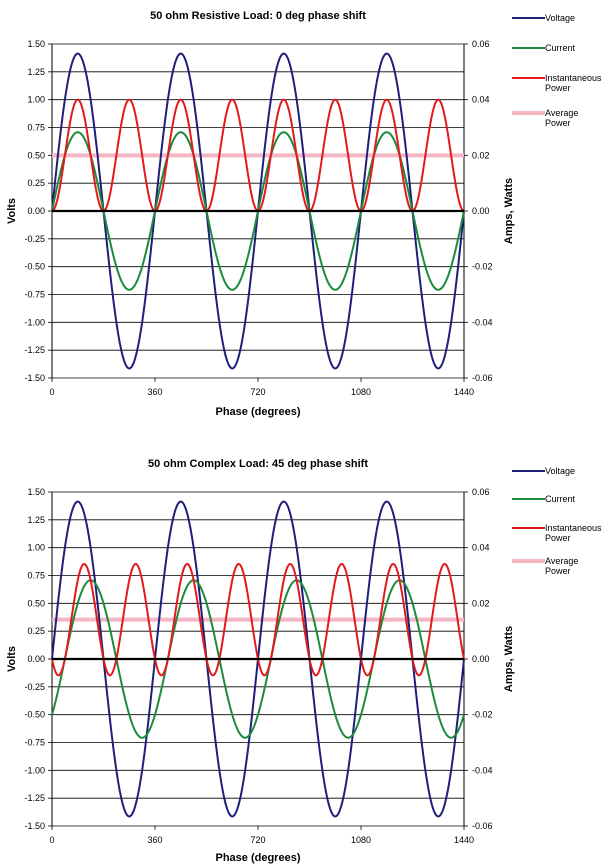 The image size is (612, 867). I want to click on series-current, so click(258, 659).